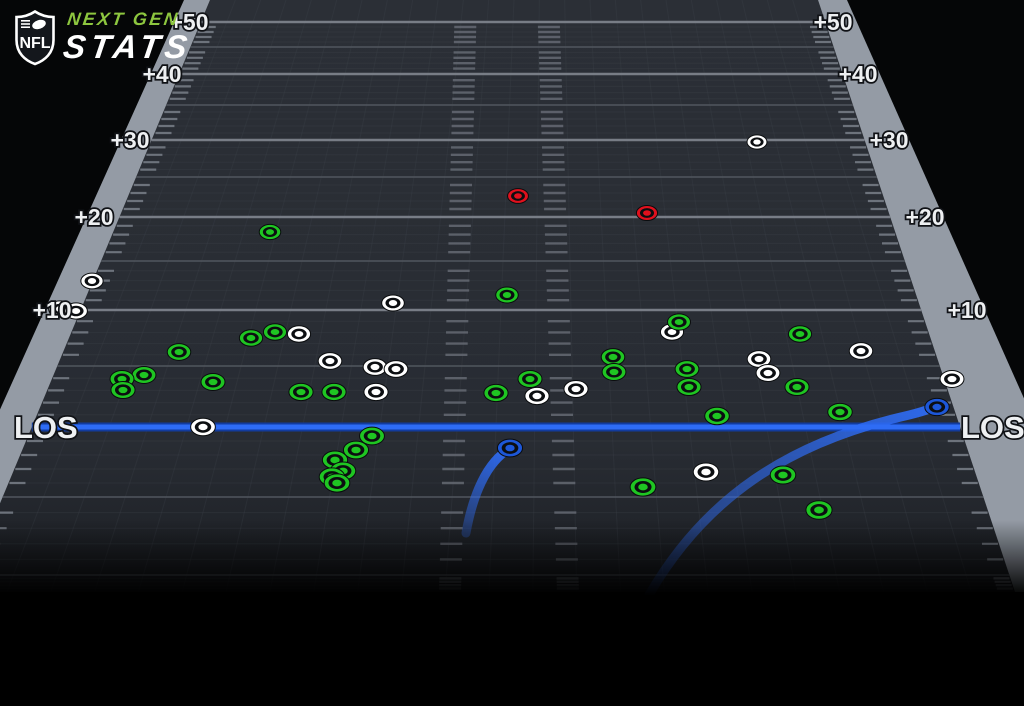  What do you see at coordinates (105, 252) in the screenshot?
I see `left-sideline` at bounding box center [105, 252].